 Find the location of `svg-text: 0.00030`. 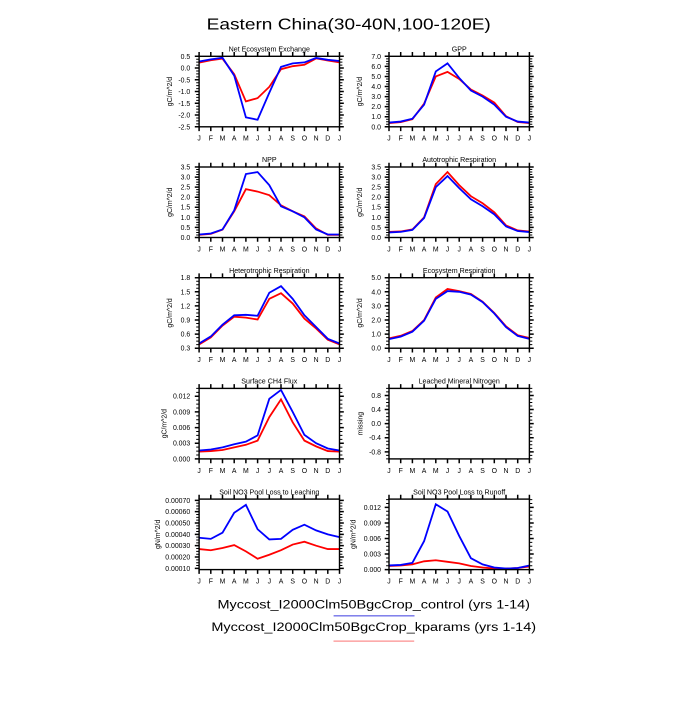

svg-text: 0.00030 is located at coordinates (177, 546).